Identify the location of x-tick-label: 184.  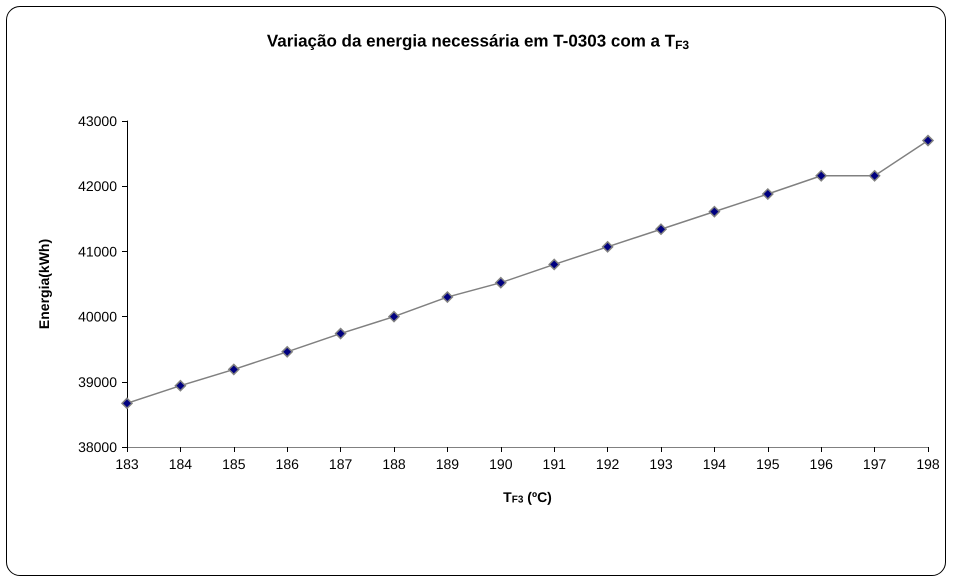
(180, 464).